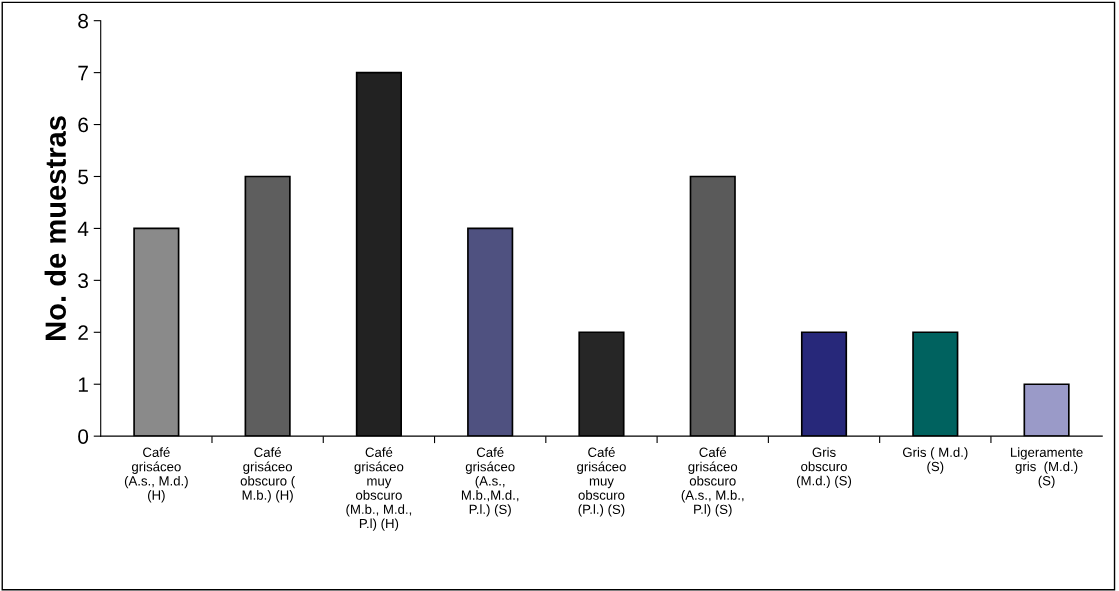 The width and height of the screenshot is (1119, 591). I want to click on y-tick-label: 7, so click(83, 73).